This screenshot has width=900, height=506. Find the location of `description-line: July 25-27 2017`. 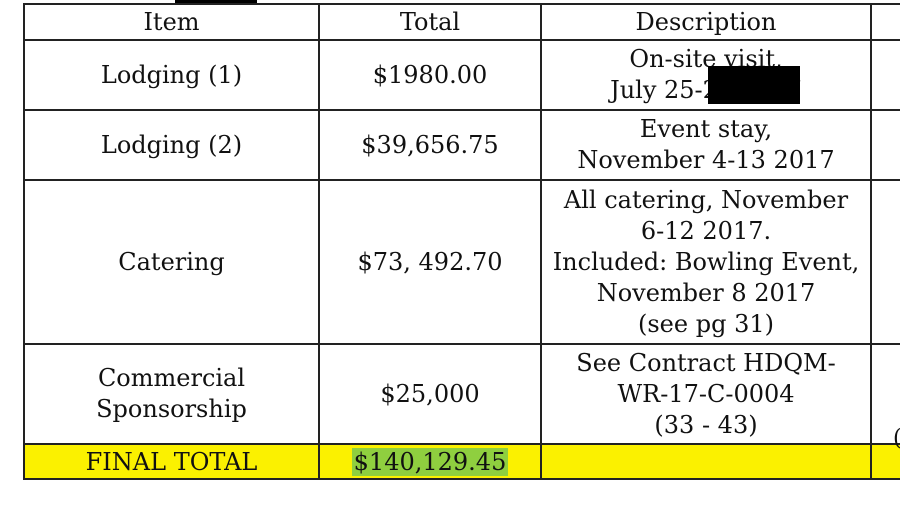

description-line: July 25-27 2017 is located at coordinates (706, 90).